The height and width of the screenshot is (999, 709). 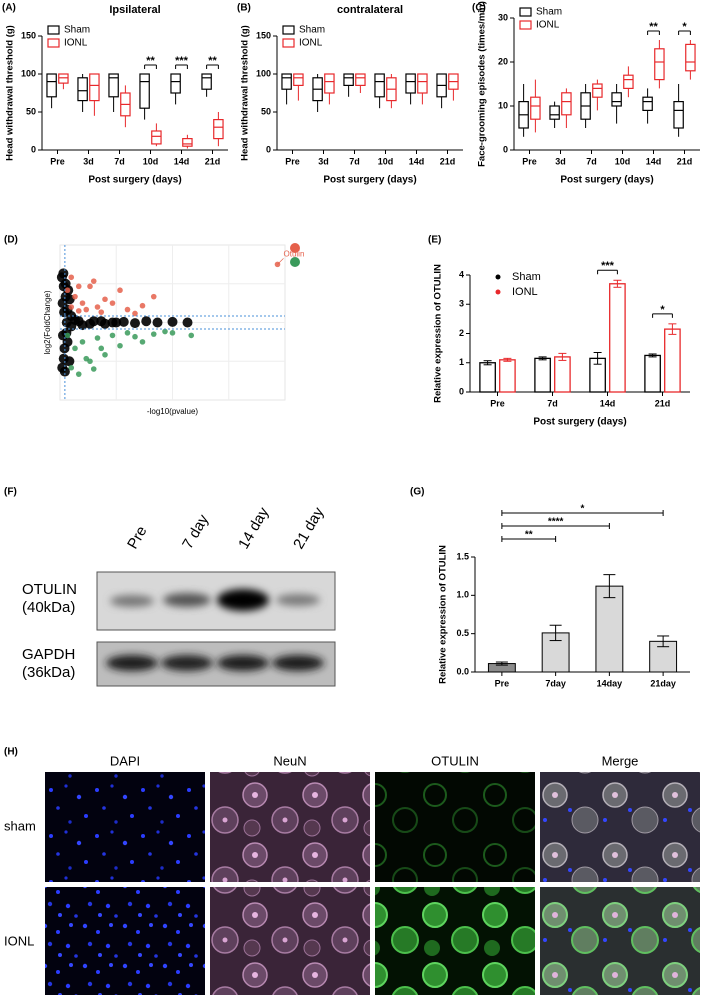 I want to click on y-tick-label: 3, so click(x=461, y=304).